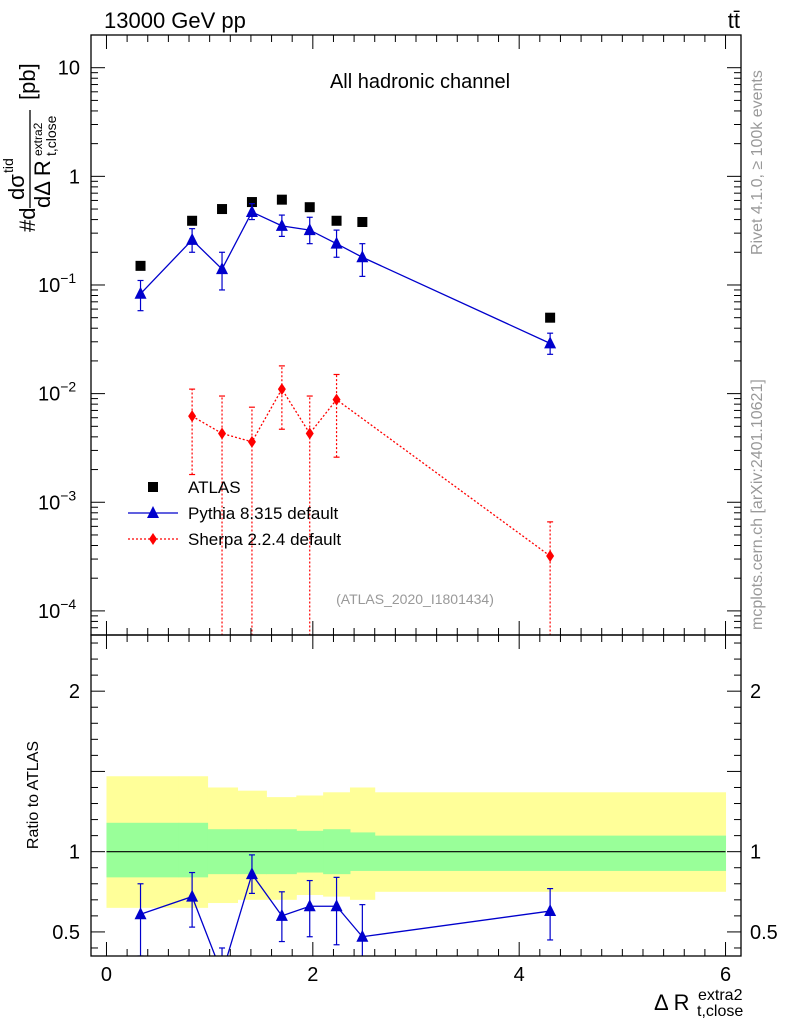  What do you see at coordinates (69, 69) in the screenshot?
I see `y-tick-label: 10` at bounding box center [69, 69].